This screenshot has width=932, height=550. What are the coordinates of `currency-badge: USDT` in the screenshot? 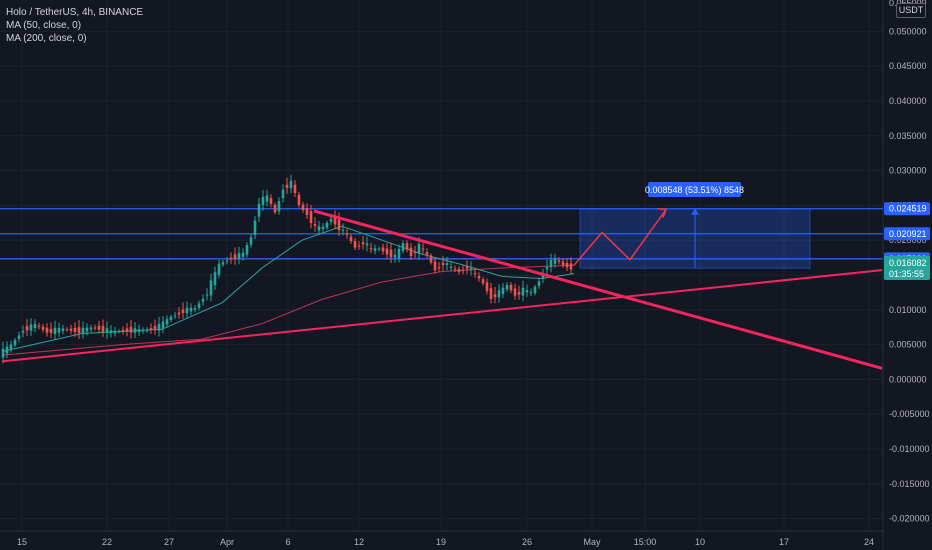 It's located at (911, 10).